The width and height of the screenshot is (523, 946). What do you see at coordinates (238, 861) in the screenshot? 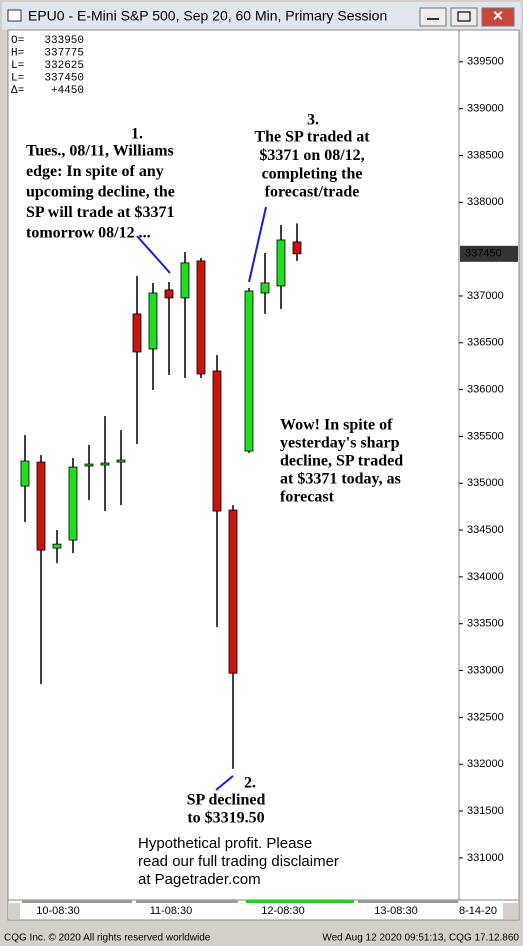
I see `disclaimer-line: read our full trading disclaimer` at bounding box center [238, 861].